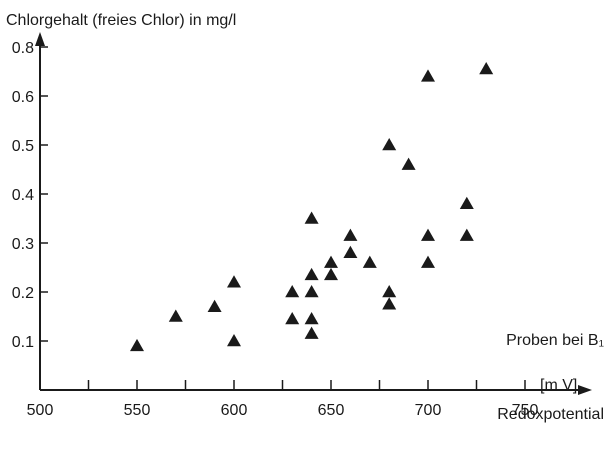  Describe the element at coordinates (558, 385) in the screenshot. I see `x-axis-unit: [m V]` at that location.